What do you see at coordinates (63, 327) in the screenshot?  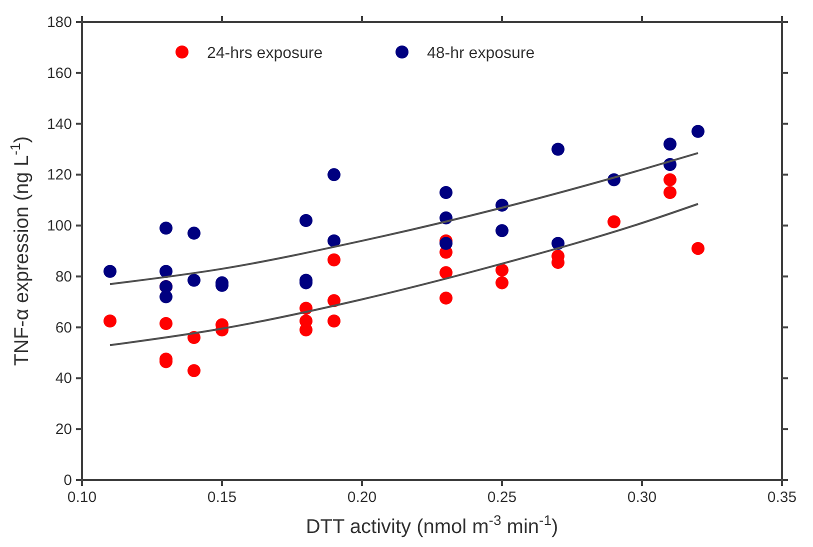 I see `y-tick-label: 60` at bounding box center [63, 327].